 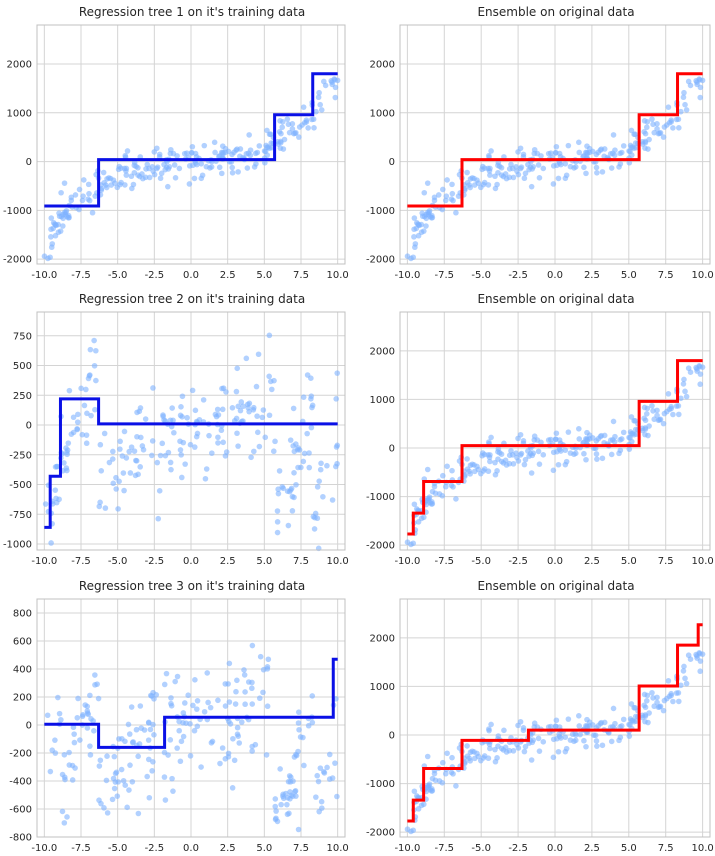 I want to click on x-tick-label: 7.5, so click(x=301, y=275).